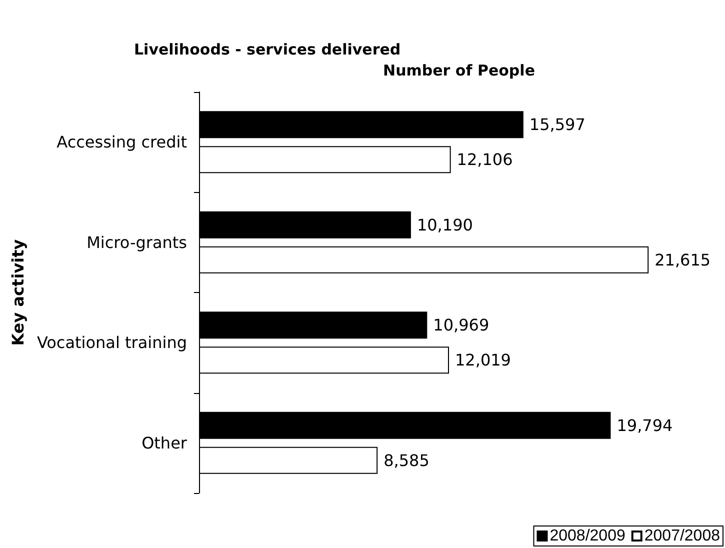 Image resolution: width=725 pixels, height=548 pixels. I want to click on chart-title: Livelihoods - services delivered, so click(267, 49).